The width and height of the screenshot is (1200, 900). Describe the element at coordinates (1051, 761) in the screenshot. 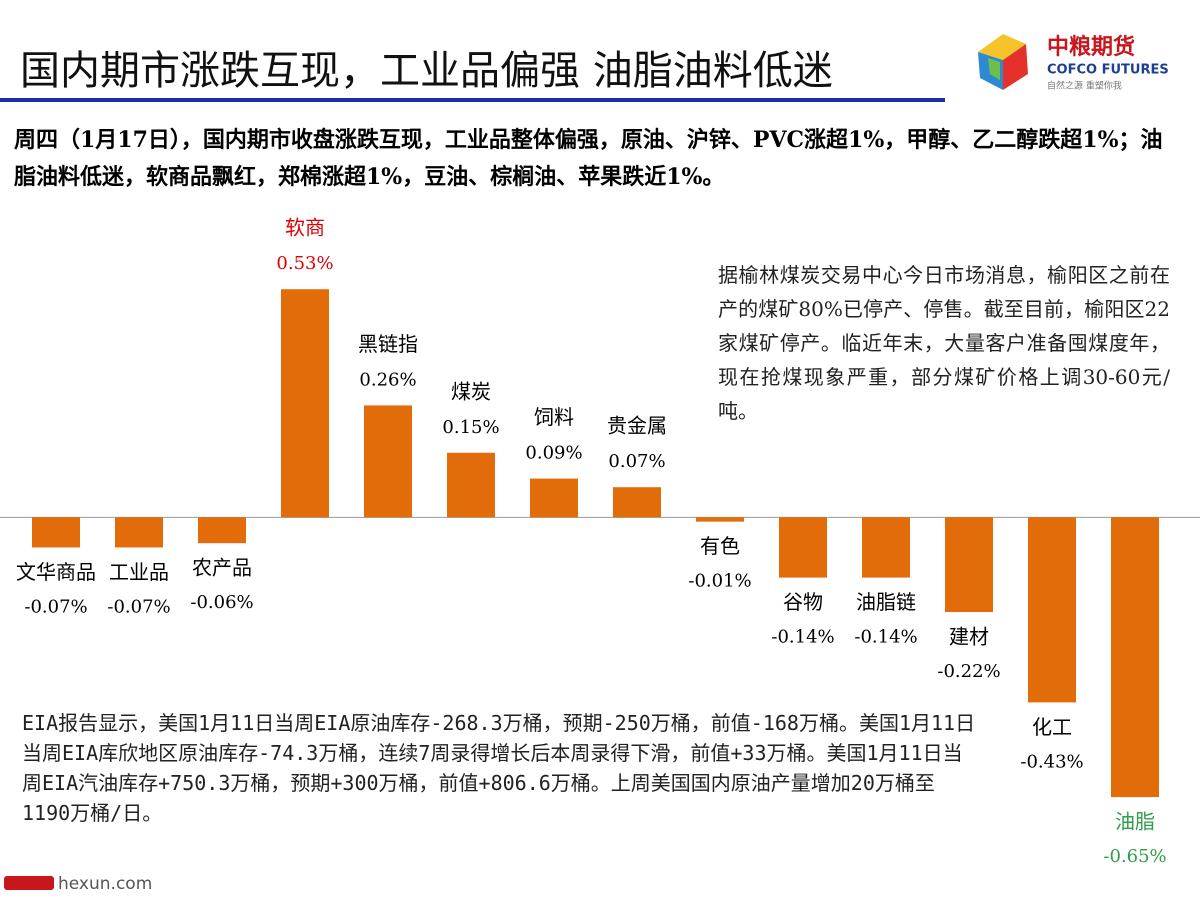

I see `value-label: -0.43%` at that location.